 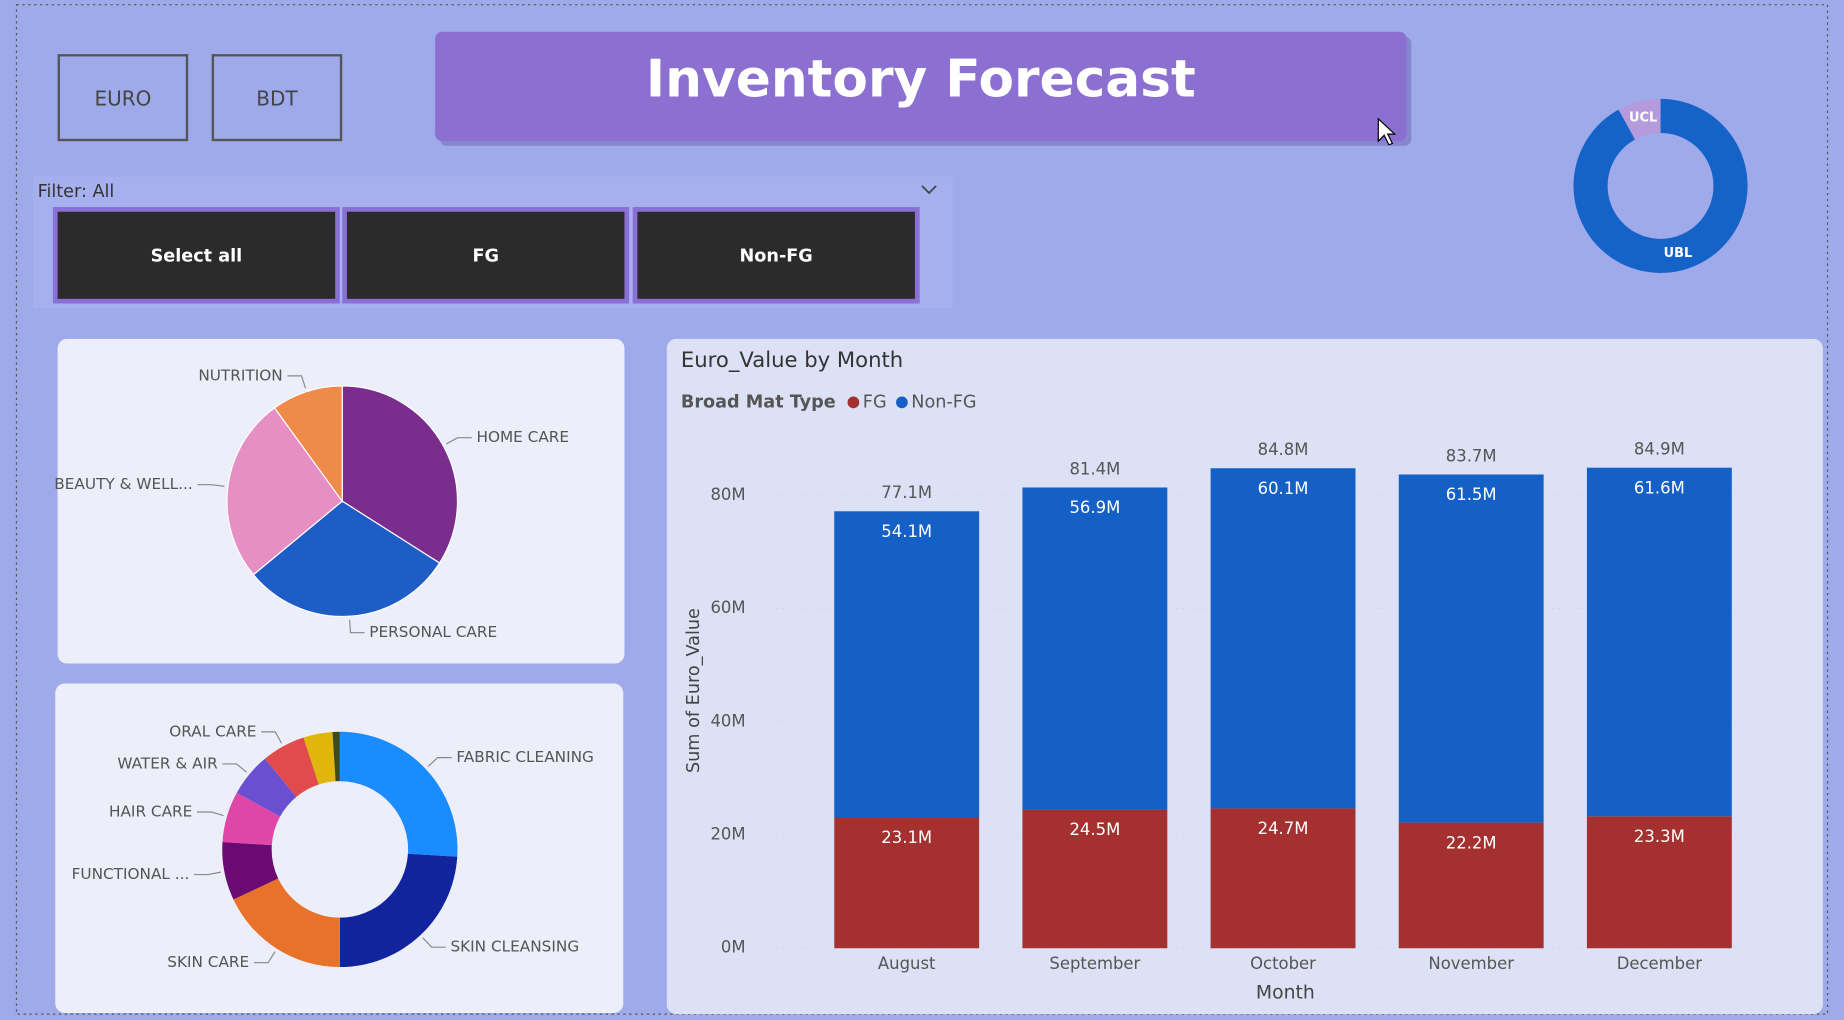 What do you see at coordinates (433, 632) in the screenshot?
I see `slice-label: PERSONAL CARE` at bounding box center [433, 632].